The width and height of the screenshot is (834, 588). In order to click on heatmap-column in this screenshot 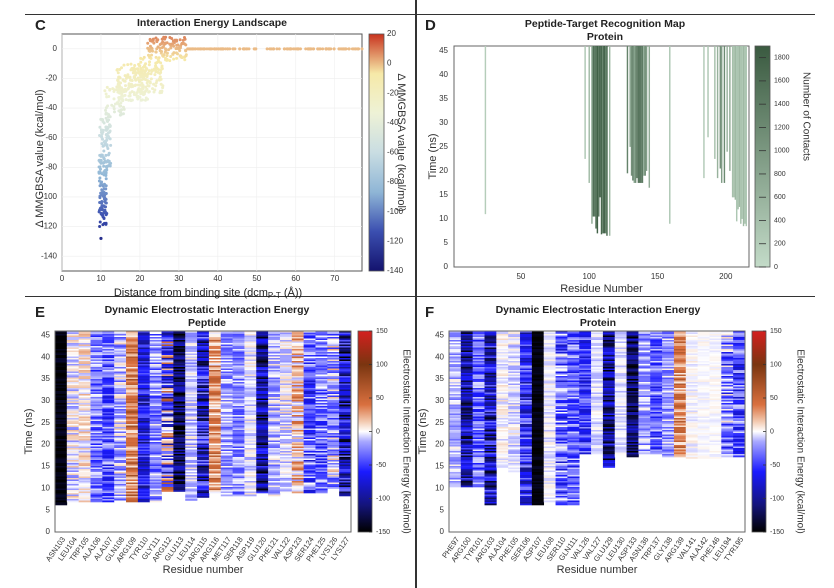, I will do `click(167, 411)`.